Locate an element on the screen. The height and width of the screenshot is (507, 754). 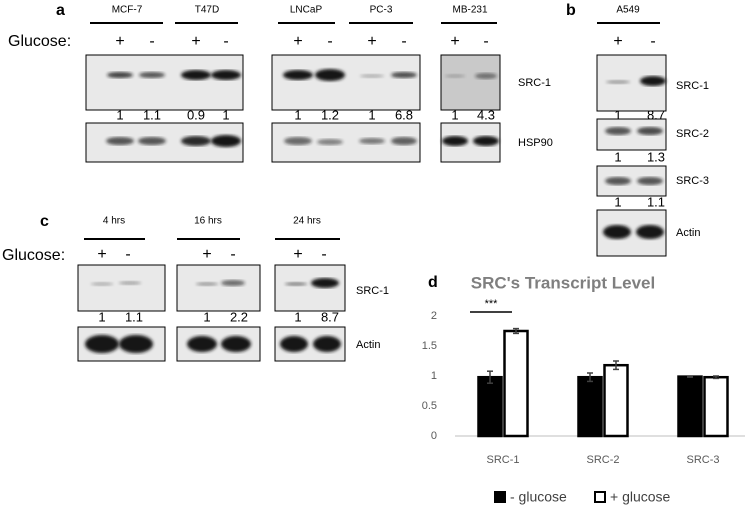
signs: + - + - + - + - + - is located at coordinates (301, 41).